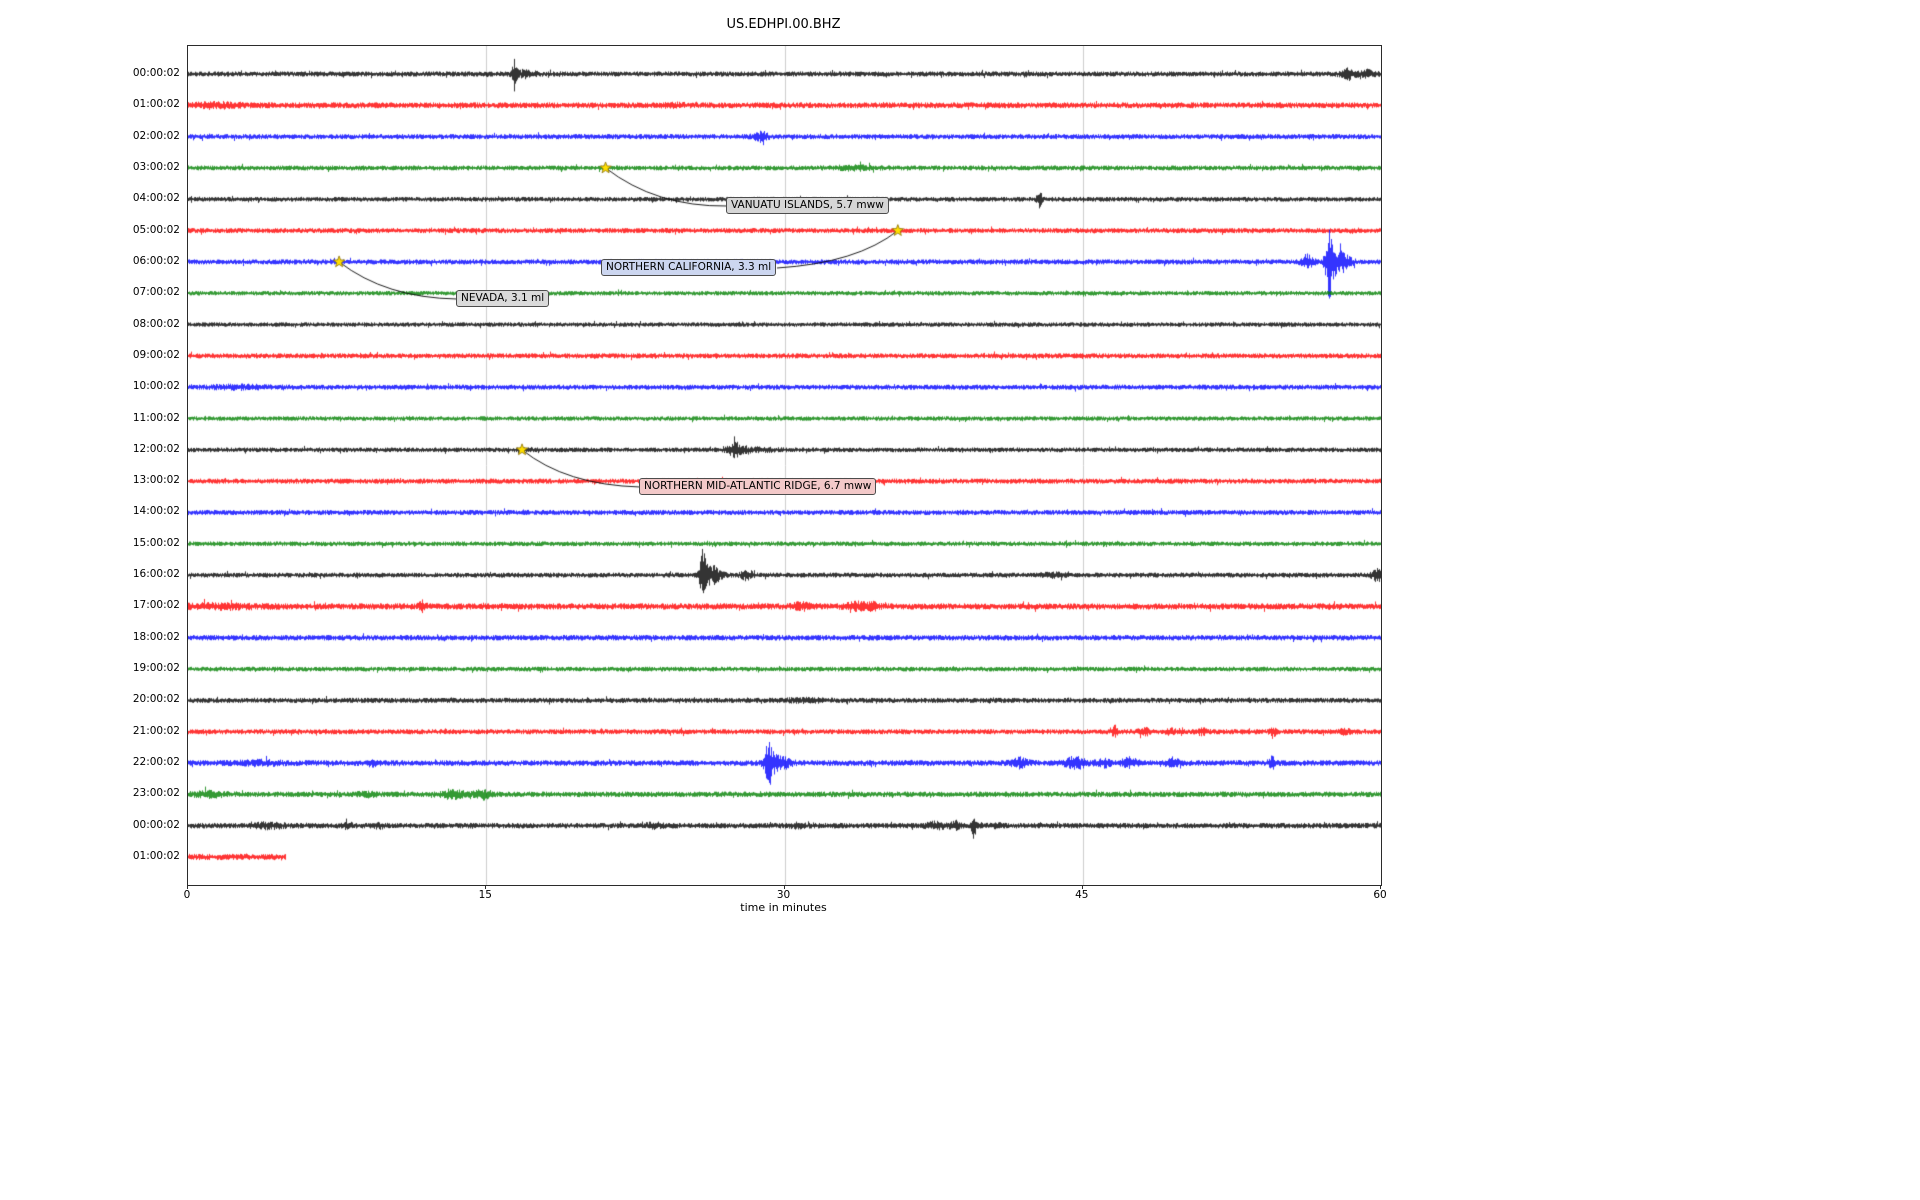  I want to click on trace-time-label: 22:00:02, so click(156, 762).